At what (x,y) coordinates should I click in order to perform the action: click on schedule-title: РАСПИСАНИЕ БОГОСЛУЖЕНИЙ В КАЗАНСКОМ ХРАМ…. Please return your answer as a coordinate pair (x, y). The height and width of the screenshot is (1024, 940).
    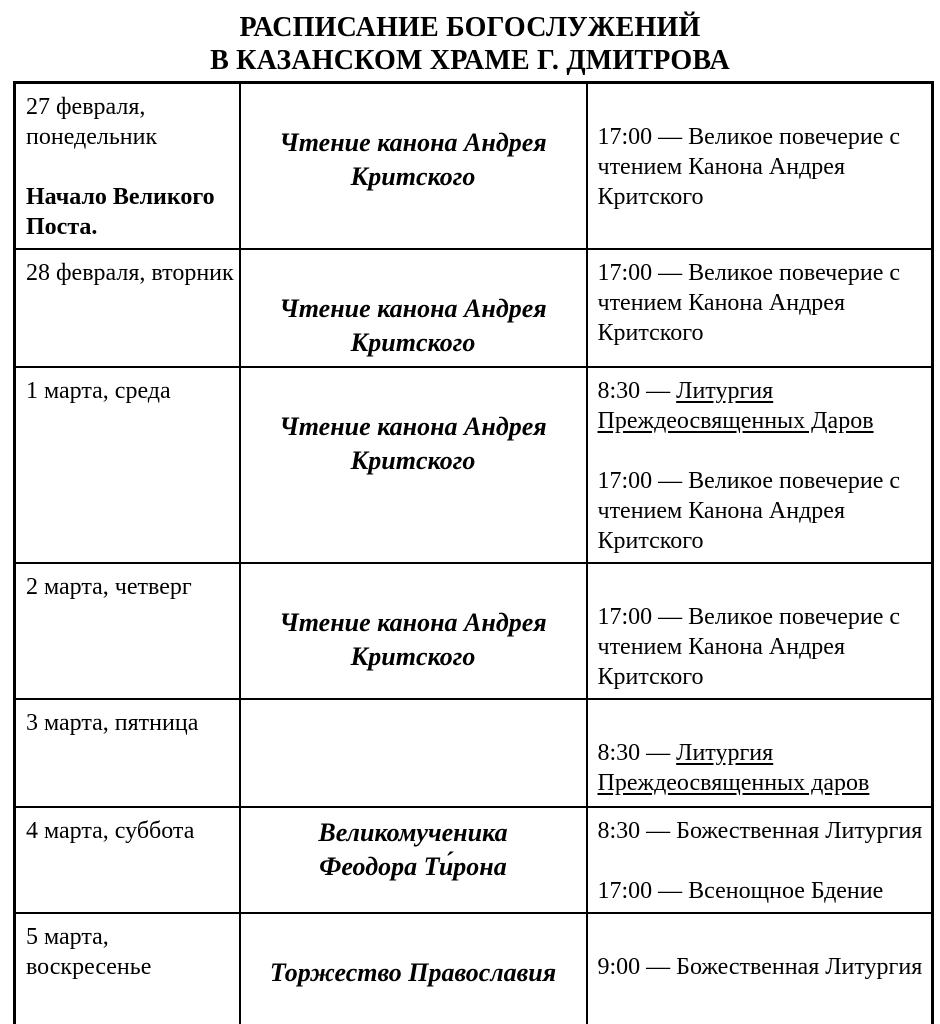
    Looking at the image, I should click on (470, 38).